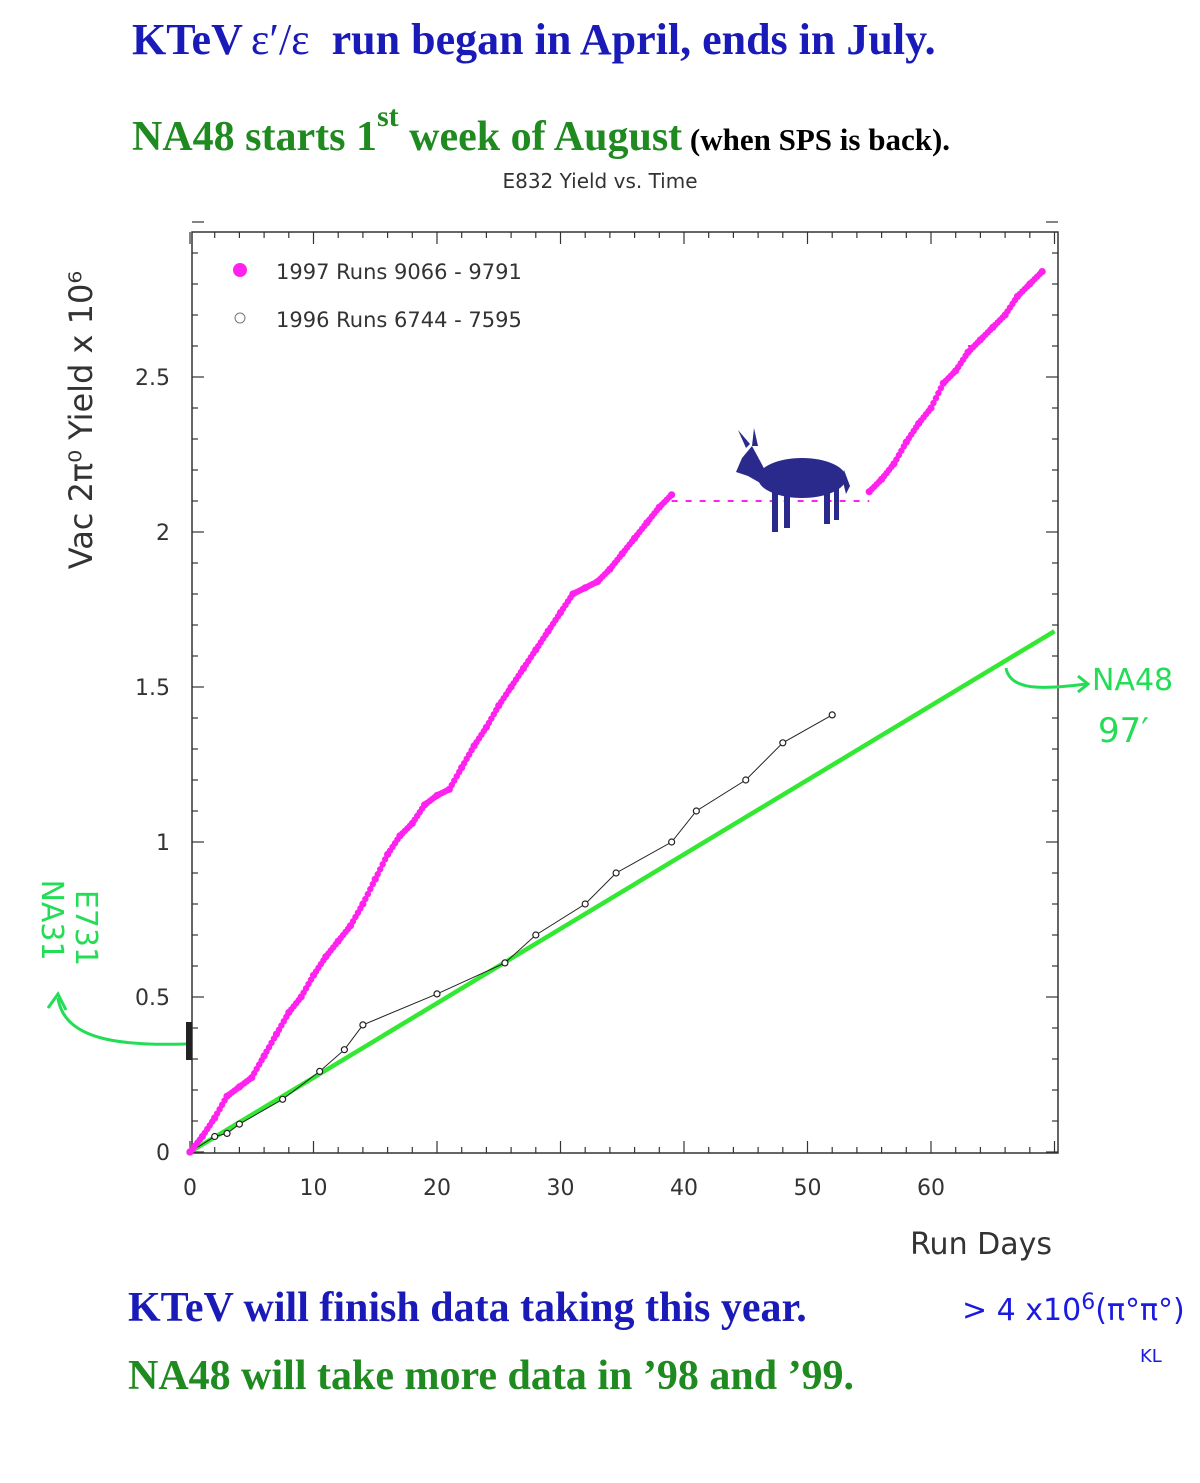  What do you see at coordinates (599, 181) in the screenshot?
I see `chart-title: E832 Yield vs. Time` at bounding box center [599, 181].